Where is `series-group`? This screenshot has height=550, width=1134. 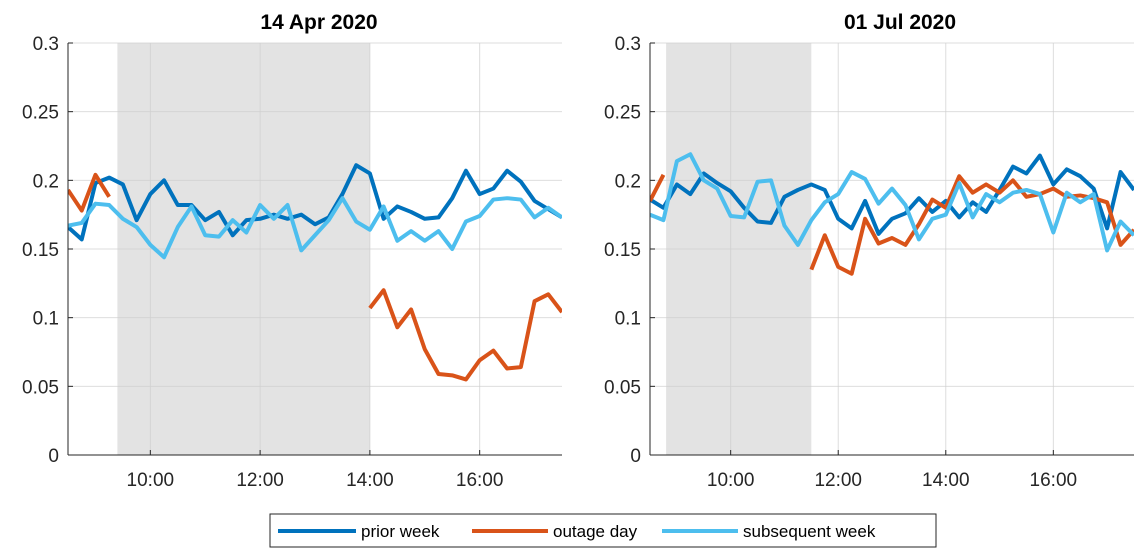 series-group is located at coordinates (892, 214).